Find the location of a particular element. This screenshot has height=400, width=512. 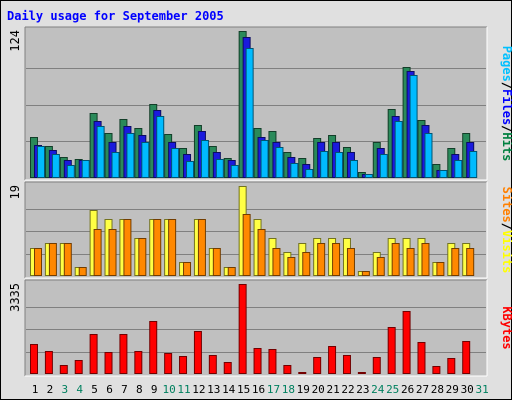

panel-max-label: 124 is located at coordinates (15, 41).